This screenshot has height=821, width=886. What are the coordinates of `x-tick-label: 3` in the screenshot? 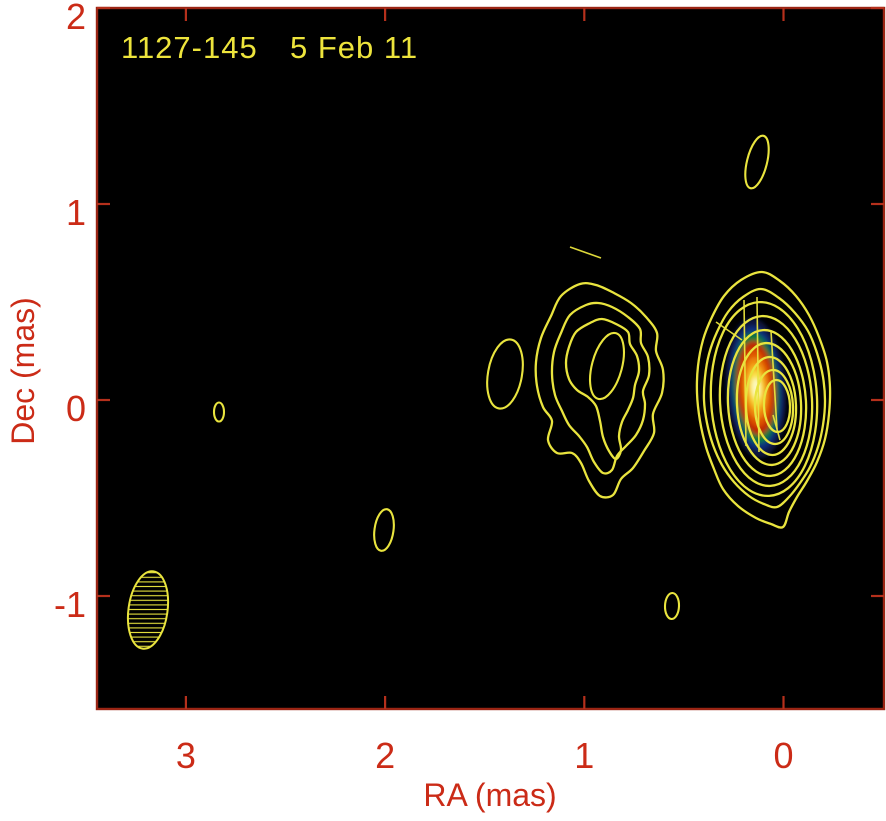 It's located at (186, 755).